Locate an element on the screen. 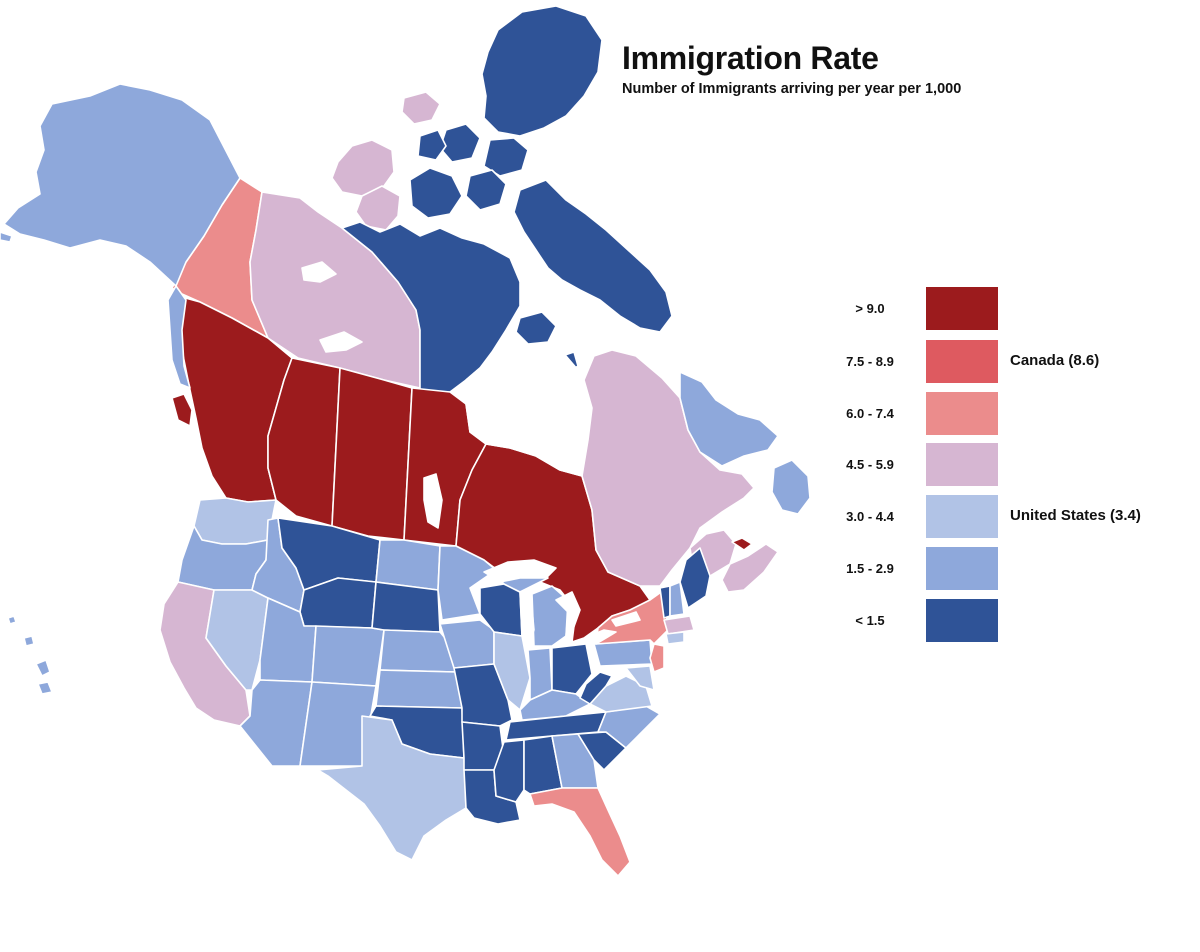 The width and height of the screenshot is (1200, 952). region-ellesmere-island is located at coordinates (542, 71).